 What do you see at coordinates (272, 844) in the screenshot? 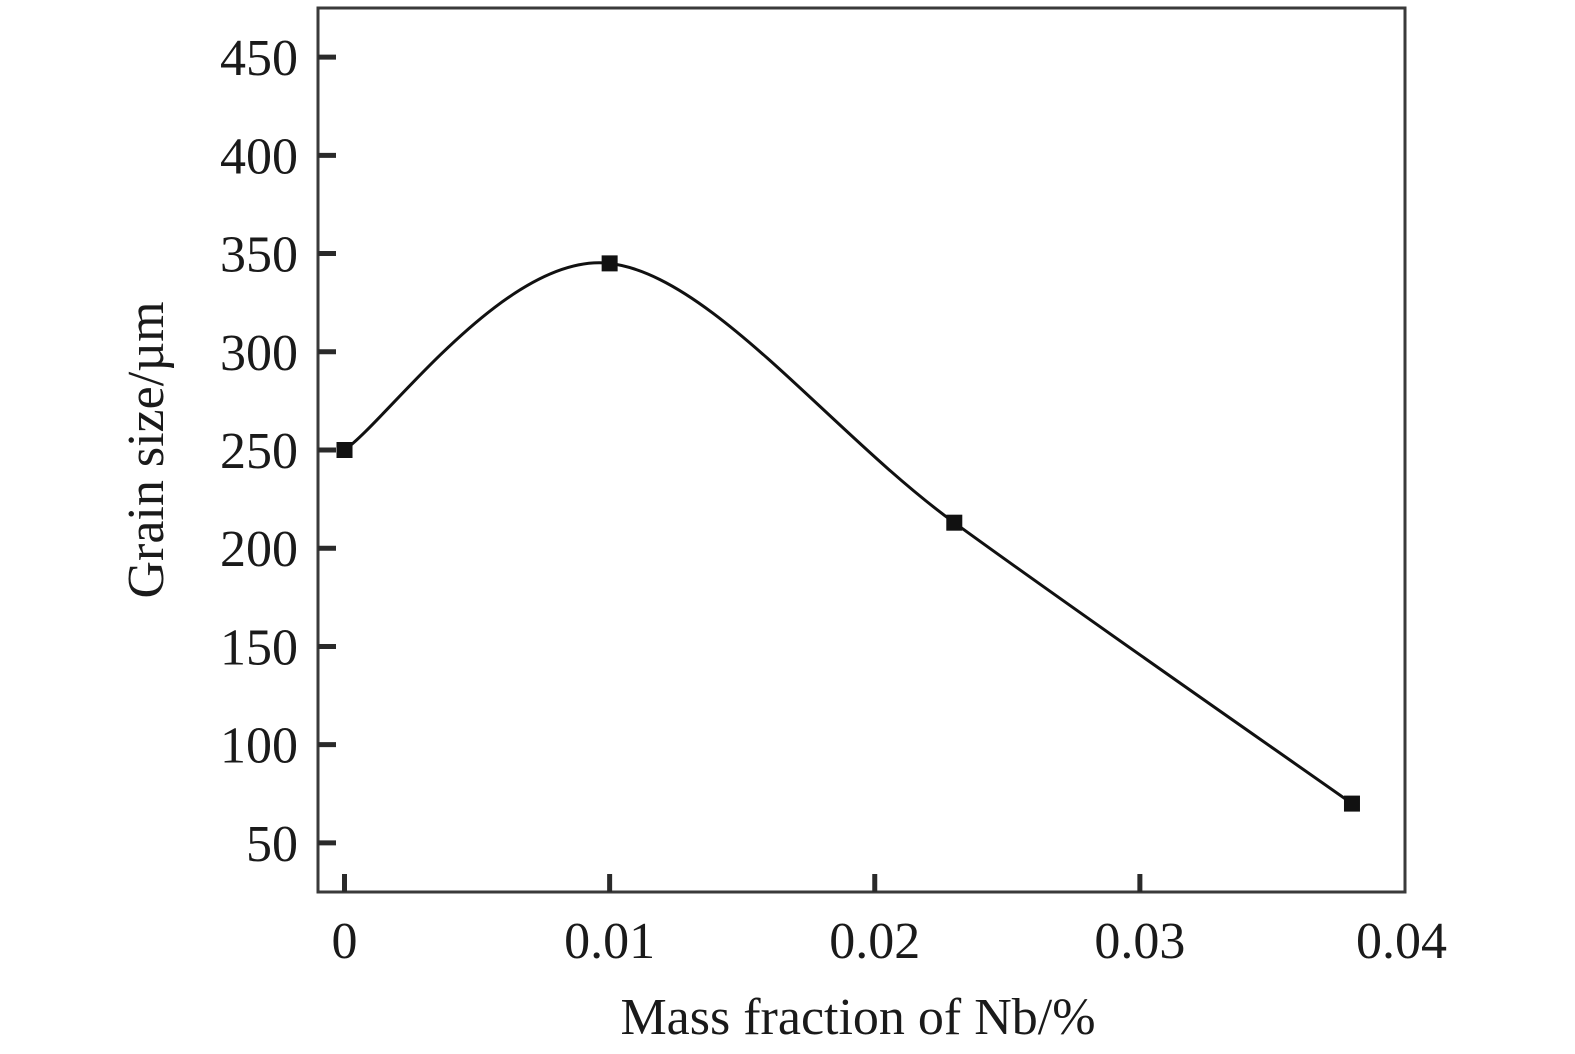
I see `y-tick-label: 50` at bounding box center [272, 844].